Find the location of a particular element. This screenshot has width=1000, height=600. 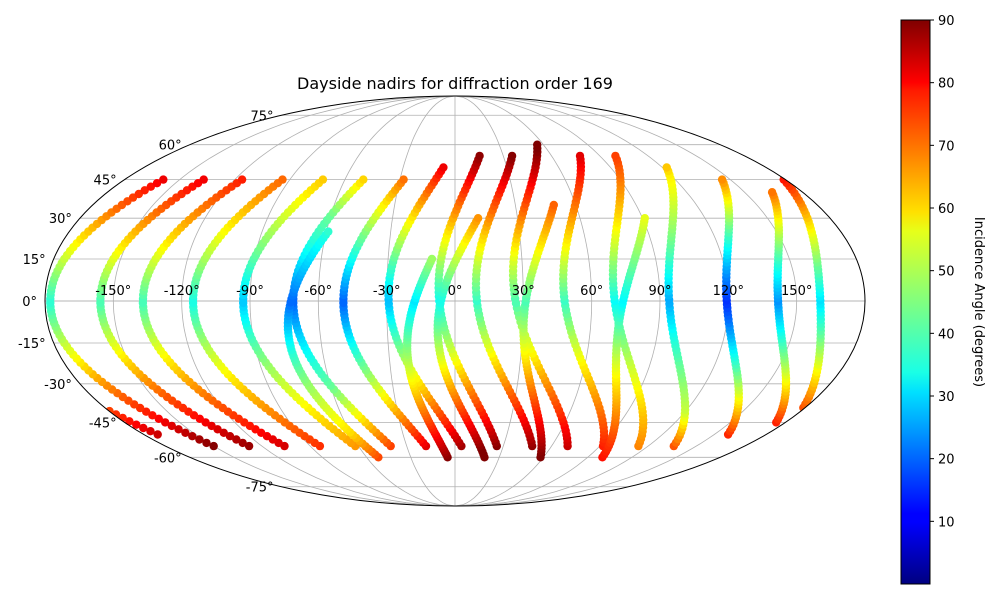

longitude-tick-label: 90° is located at coordinates (659, 291).